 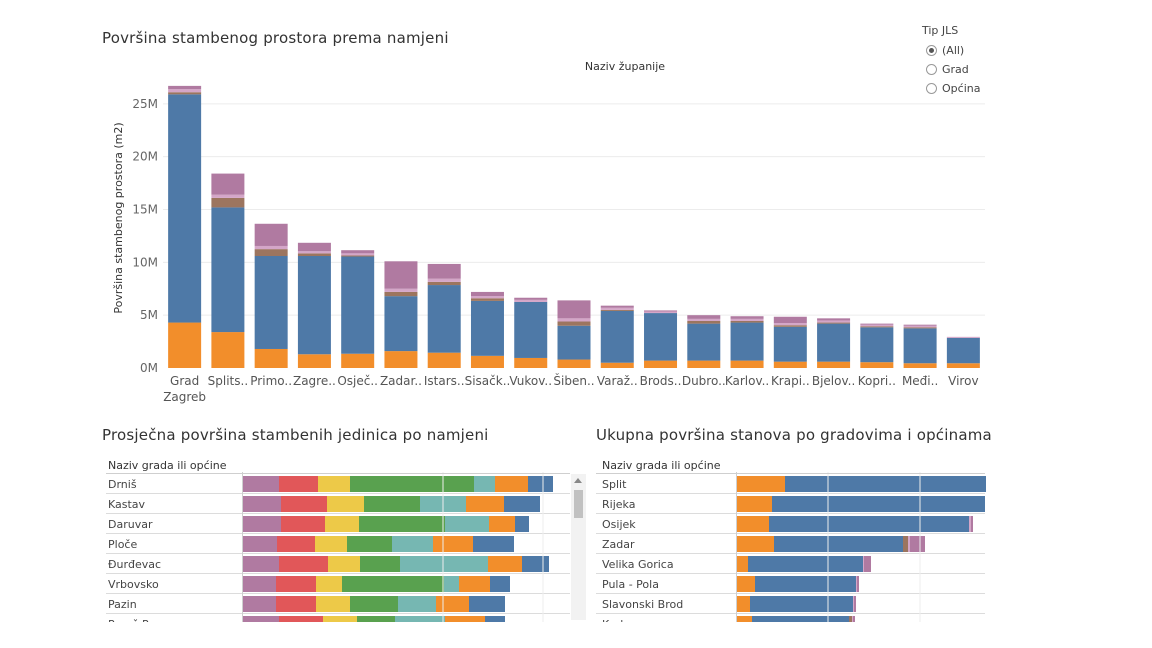 I want to click on x-tick-label: Šiben.., so click(x=573, y=380).